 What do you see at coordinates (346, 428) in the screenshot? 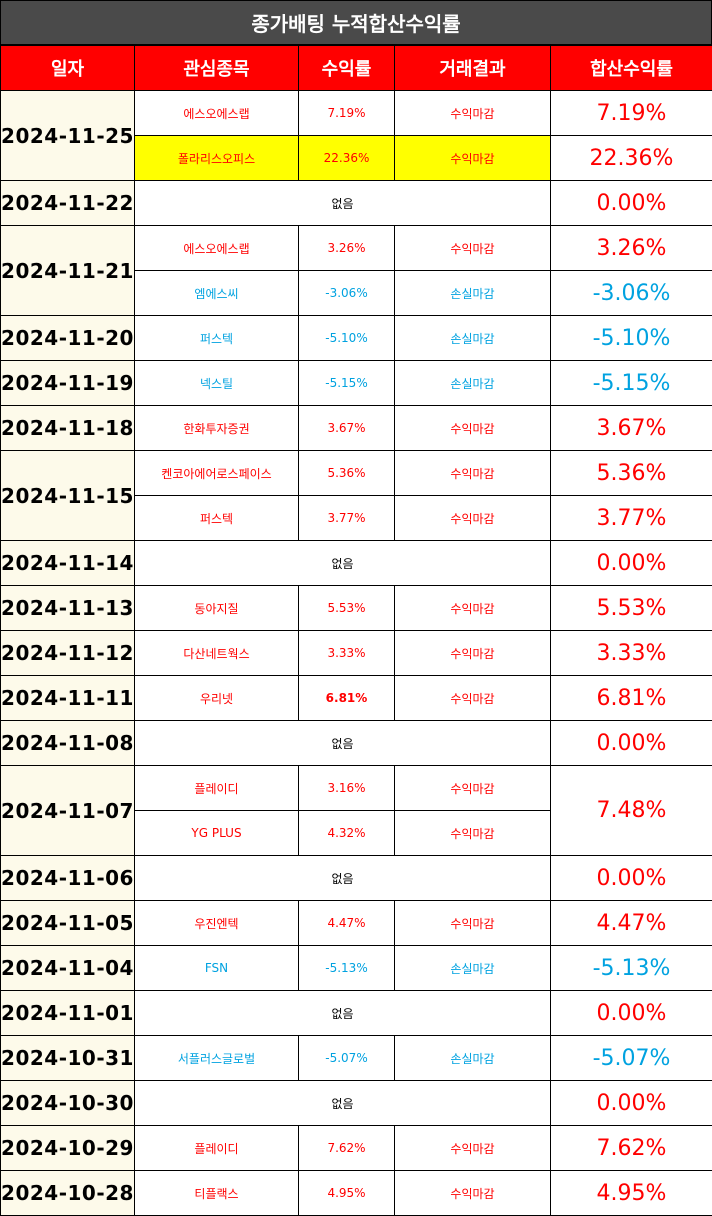
I see `return-cell: 3.67%` at bounding box center [346, 428].